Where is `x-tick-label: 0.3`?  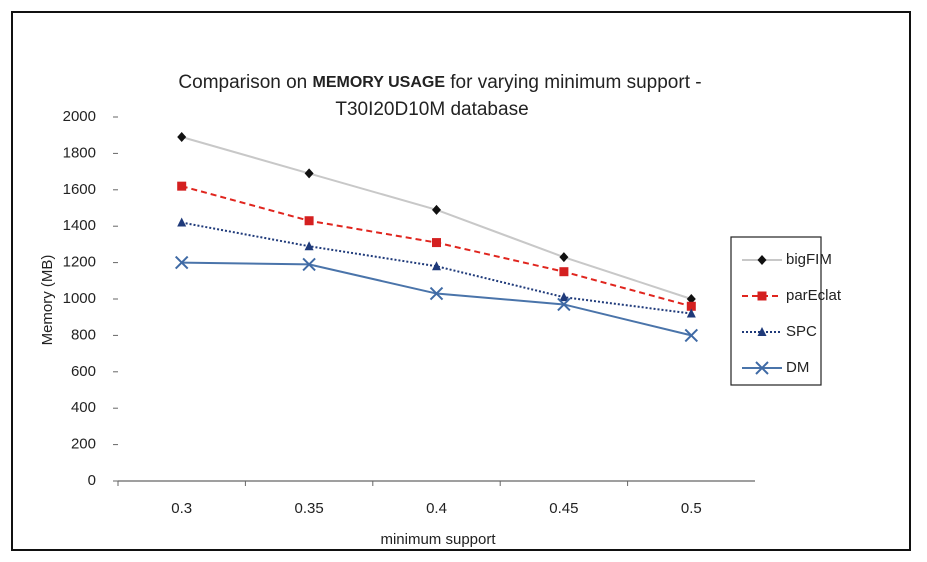 x-tick-label: 0.3 is located at coordinates (181, 508).